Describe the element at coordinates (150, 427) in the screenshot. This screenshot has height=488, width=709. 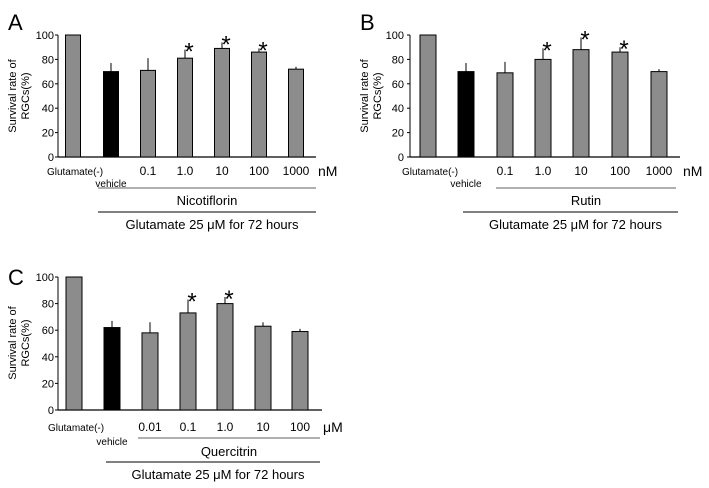
I see `x-tick-label: 0.01` at that location.